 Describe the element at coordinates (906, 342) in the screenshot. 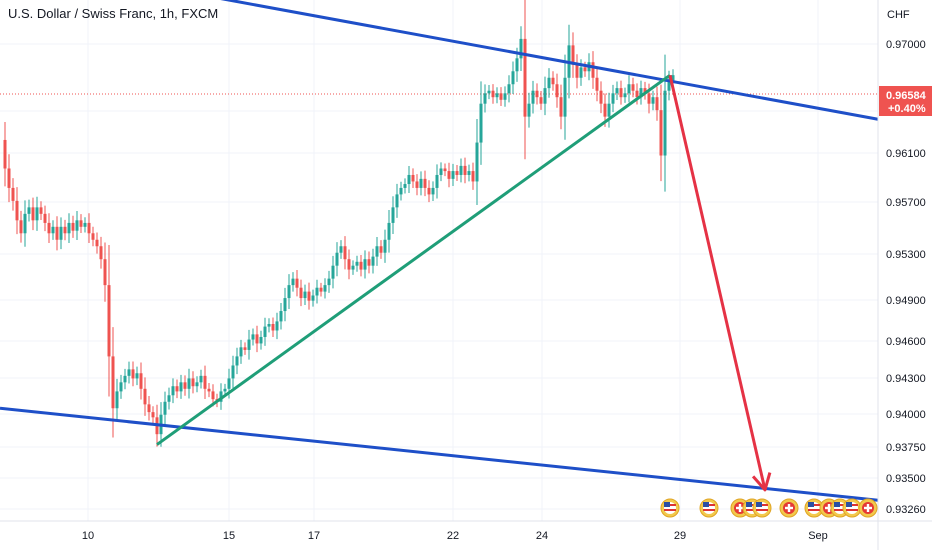

I see `y-tick-label: 0.94600` at that location.